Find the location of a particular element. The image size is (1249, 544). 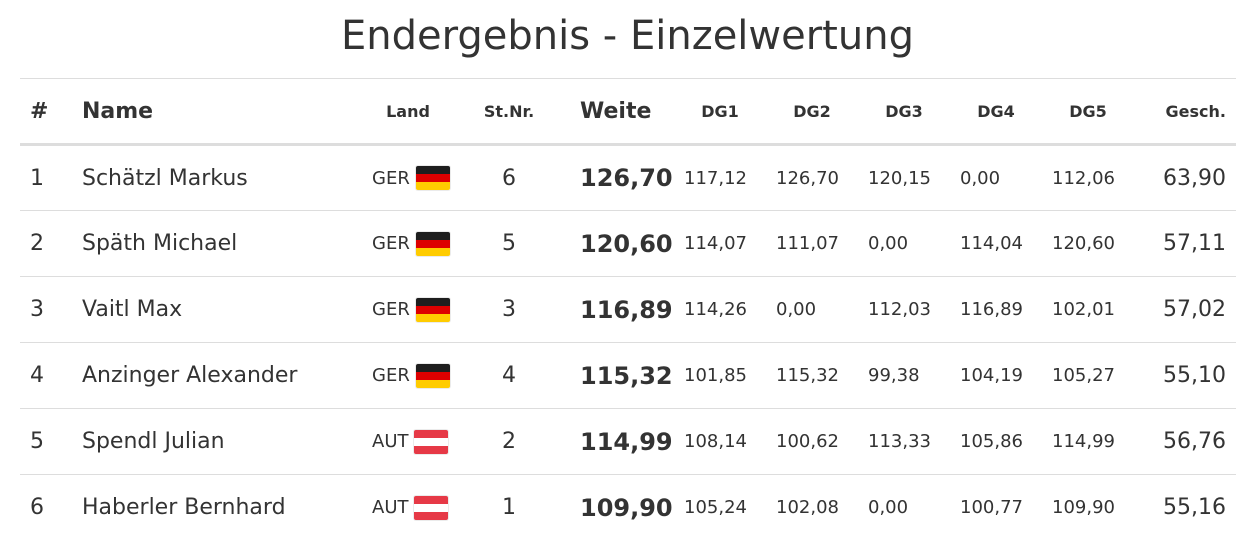

rank-cell: 5 is located at coordinates (37, 441).